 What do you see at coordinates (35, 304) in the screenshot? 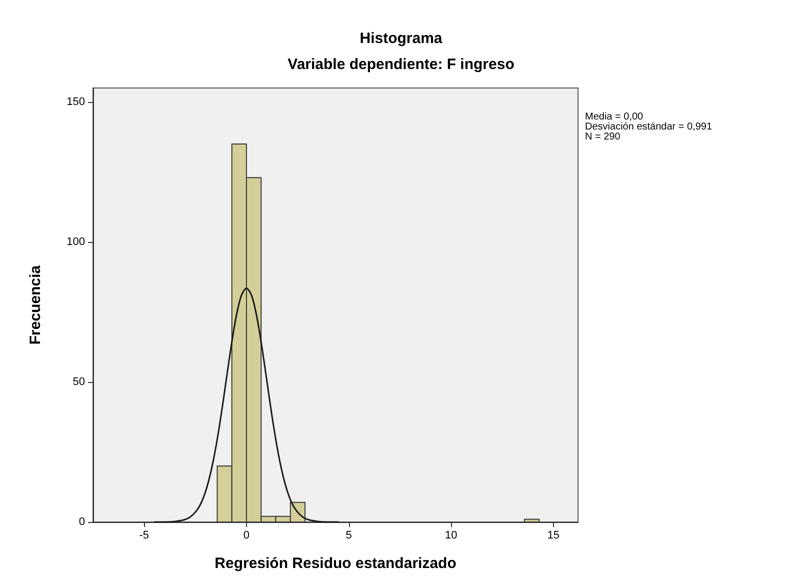
I see `y-axis-title: Frecuencia` at bounding box center [35, 304].